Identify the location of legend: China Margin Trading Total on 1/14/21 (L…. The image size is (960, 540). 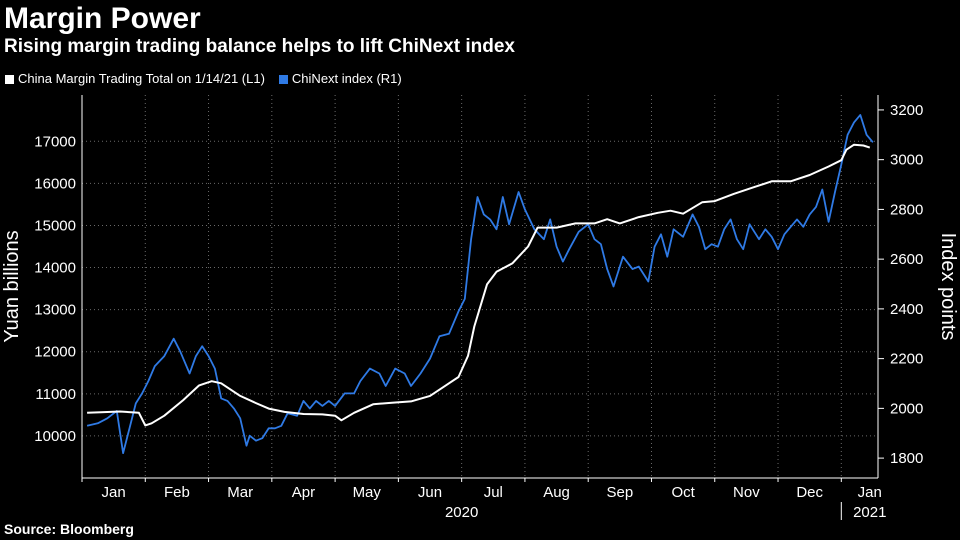
(210, 79).